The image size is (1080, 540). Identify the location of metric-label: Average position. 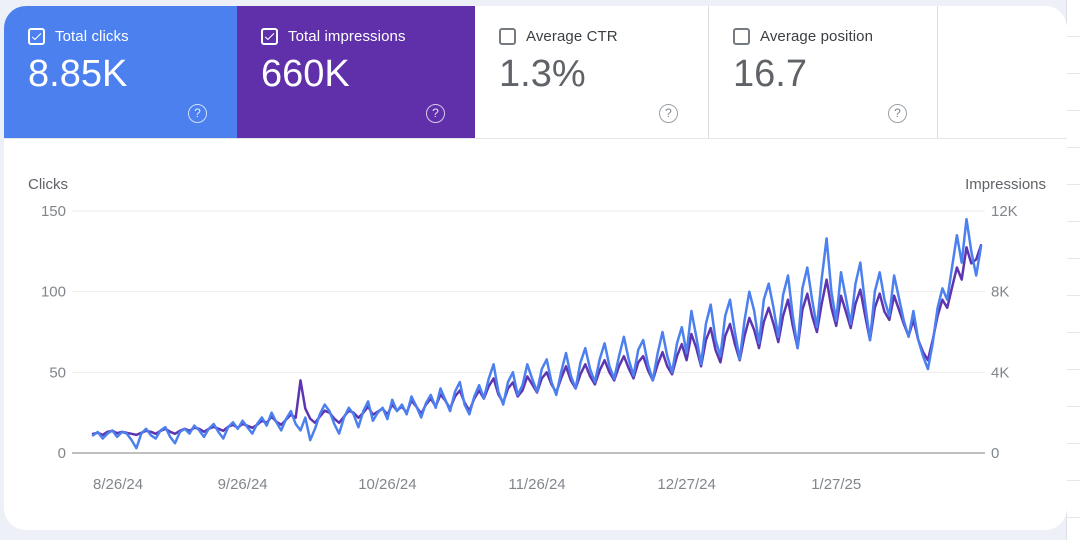
(817, 36).